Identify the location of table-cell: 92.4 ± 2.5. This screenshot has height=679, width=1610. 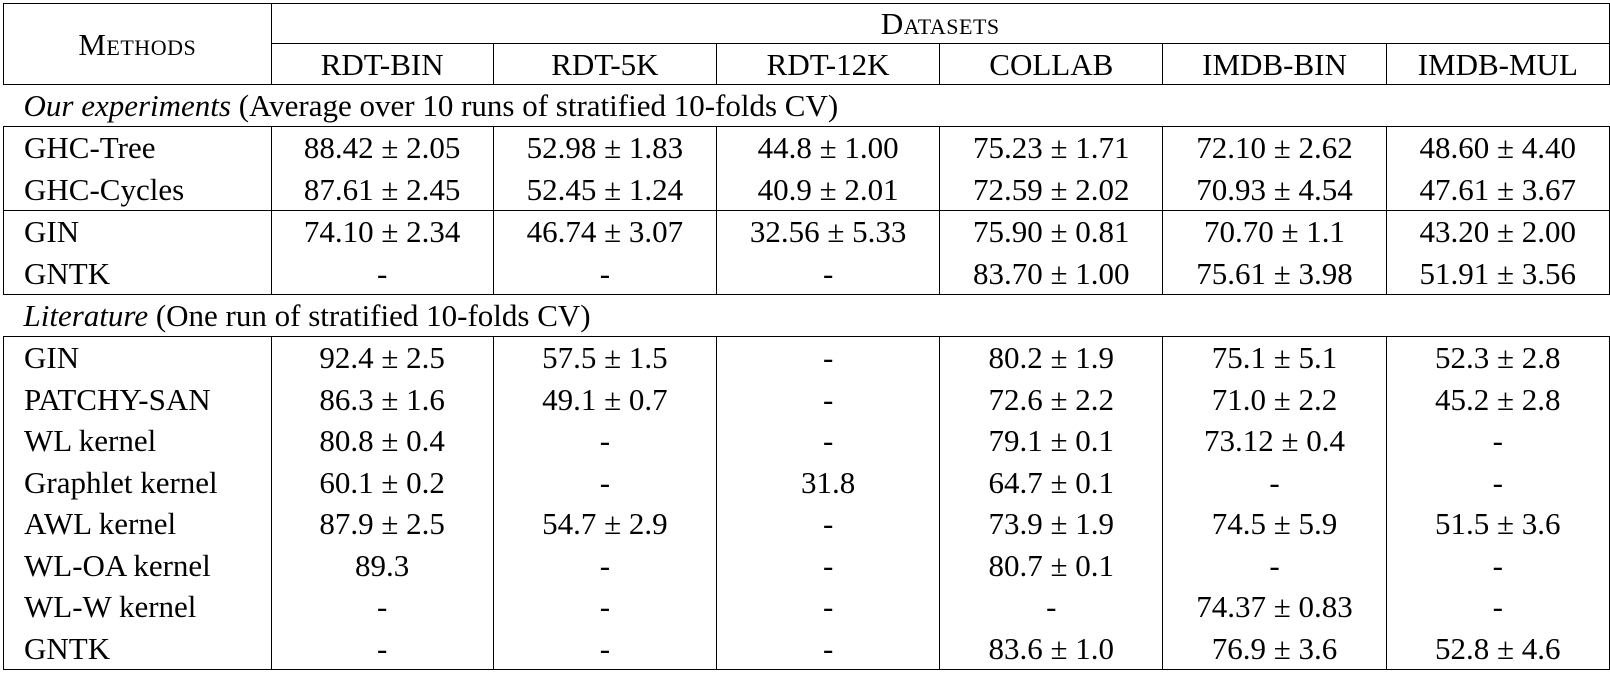
(382, 357).